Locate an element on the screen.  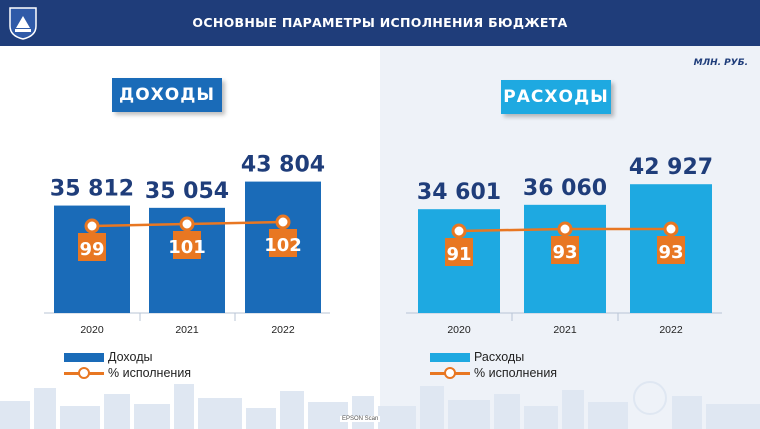
income-value-label: 35 812 is located at coordinates (92, 189).